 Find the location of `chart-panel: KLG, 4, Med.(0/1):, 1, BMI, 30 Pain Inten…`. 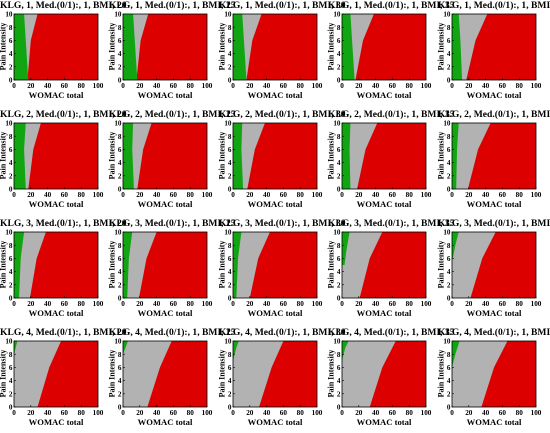

chart-panel: KLG, 4, Med.(0/1):, 1, BMI, 30 Pain Inten… is located at coordinates (282, 380).